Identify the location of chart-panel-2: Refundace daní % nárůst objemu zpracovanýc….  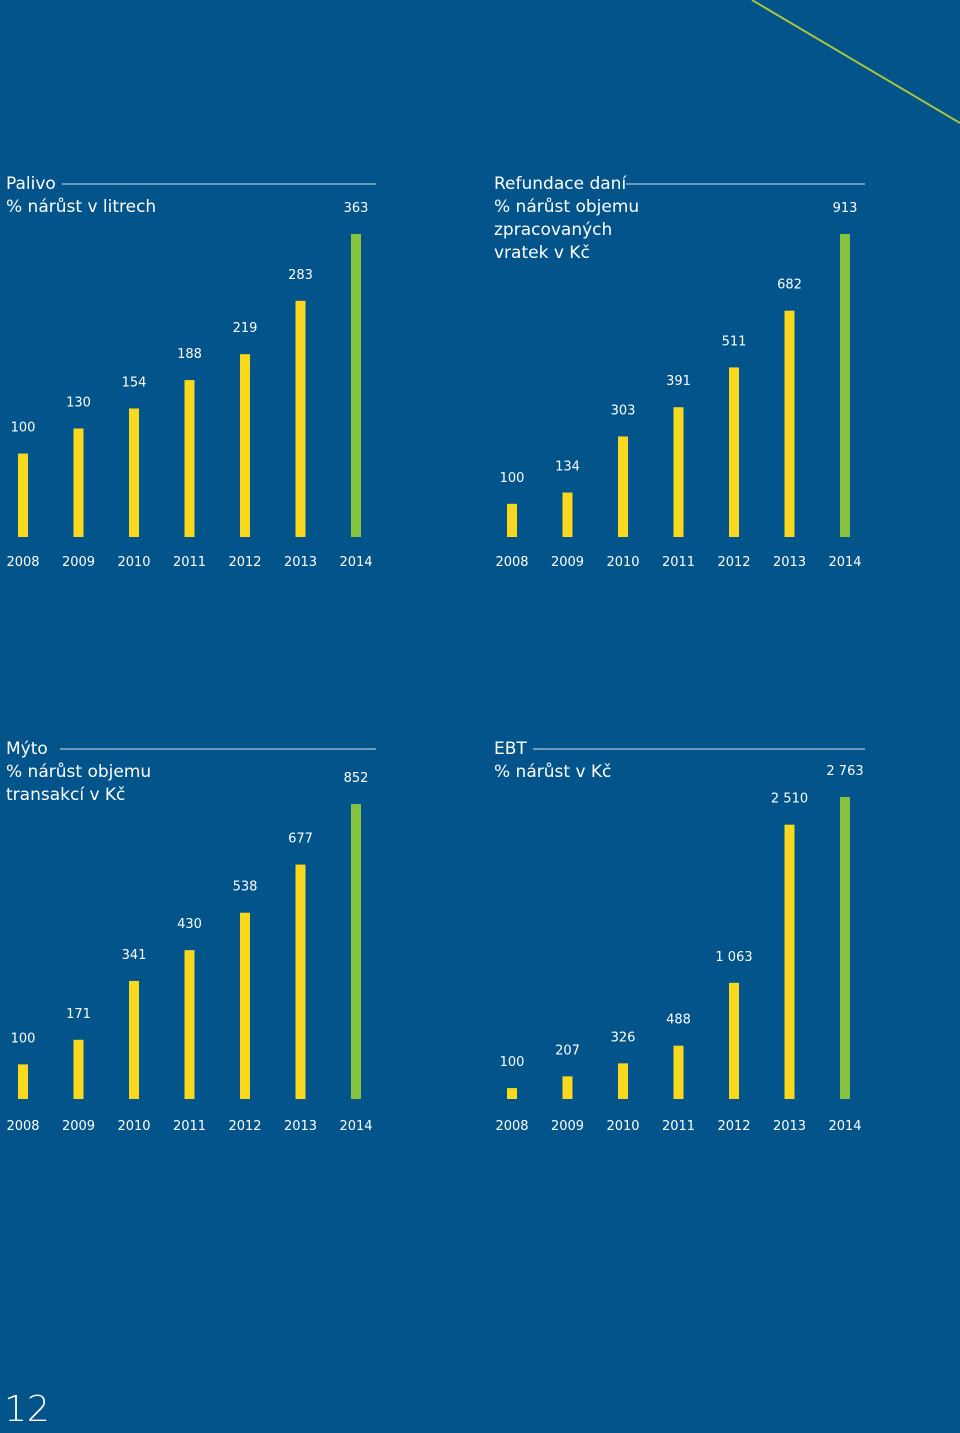
(679, 372).